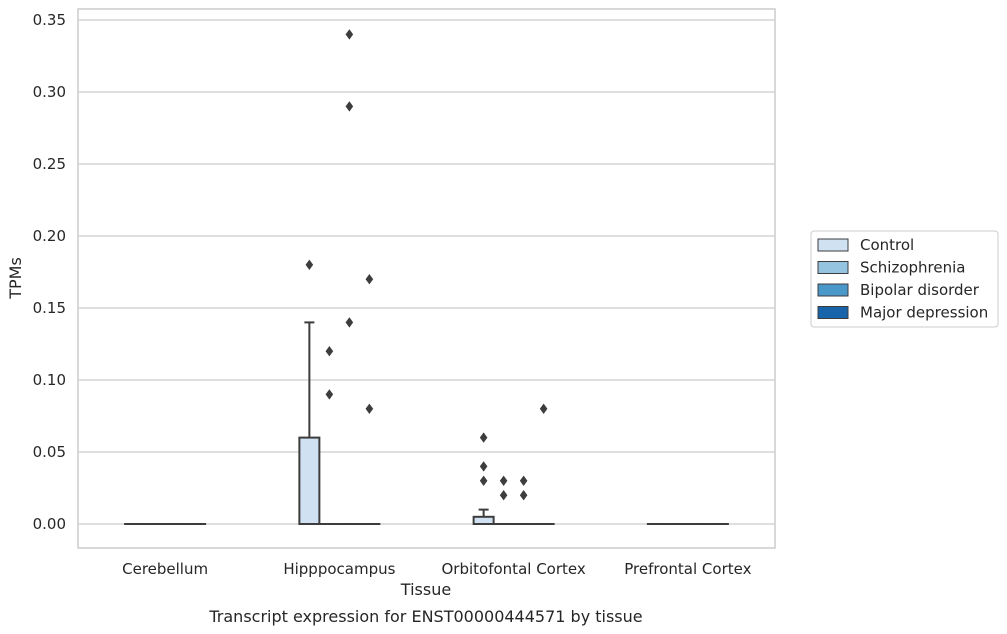 The width and height of the screenshot is (1007, 634). What do you see at coordinates (920, 290) in the screenshot?
I see `legend-label: Bipolar disorder` at bounding box center [920, 290].